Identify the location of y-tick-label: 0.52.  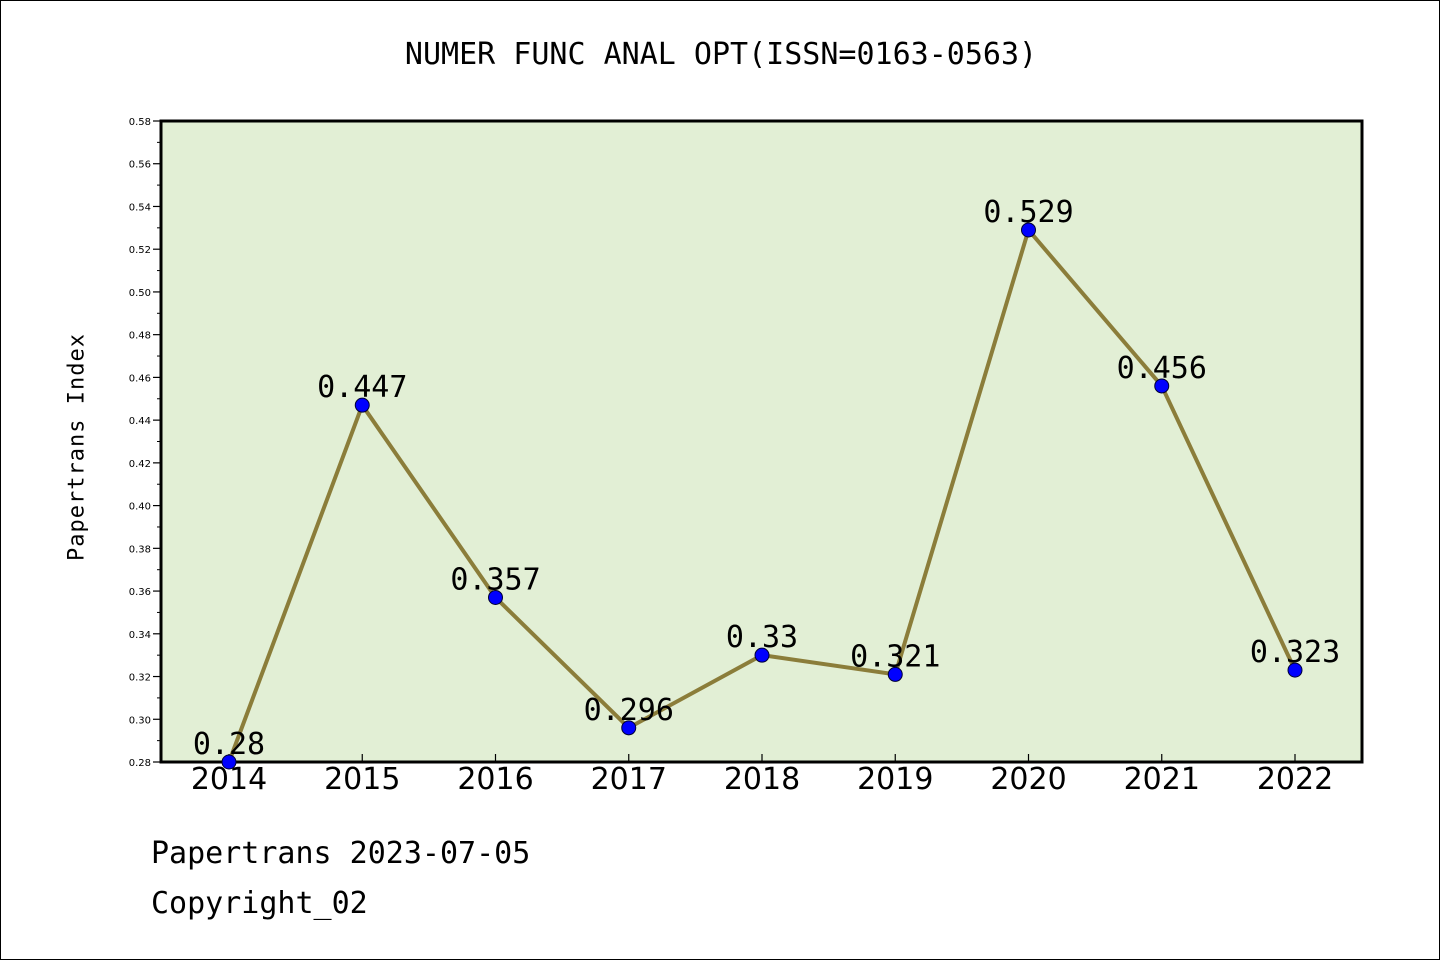
(140, 250).